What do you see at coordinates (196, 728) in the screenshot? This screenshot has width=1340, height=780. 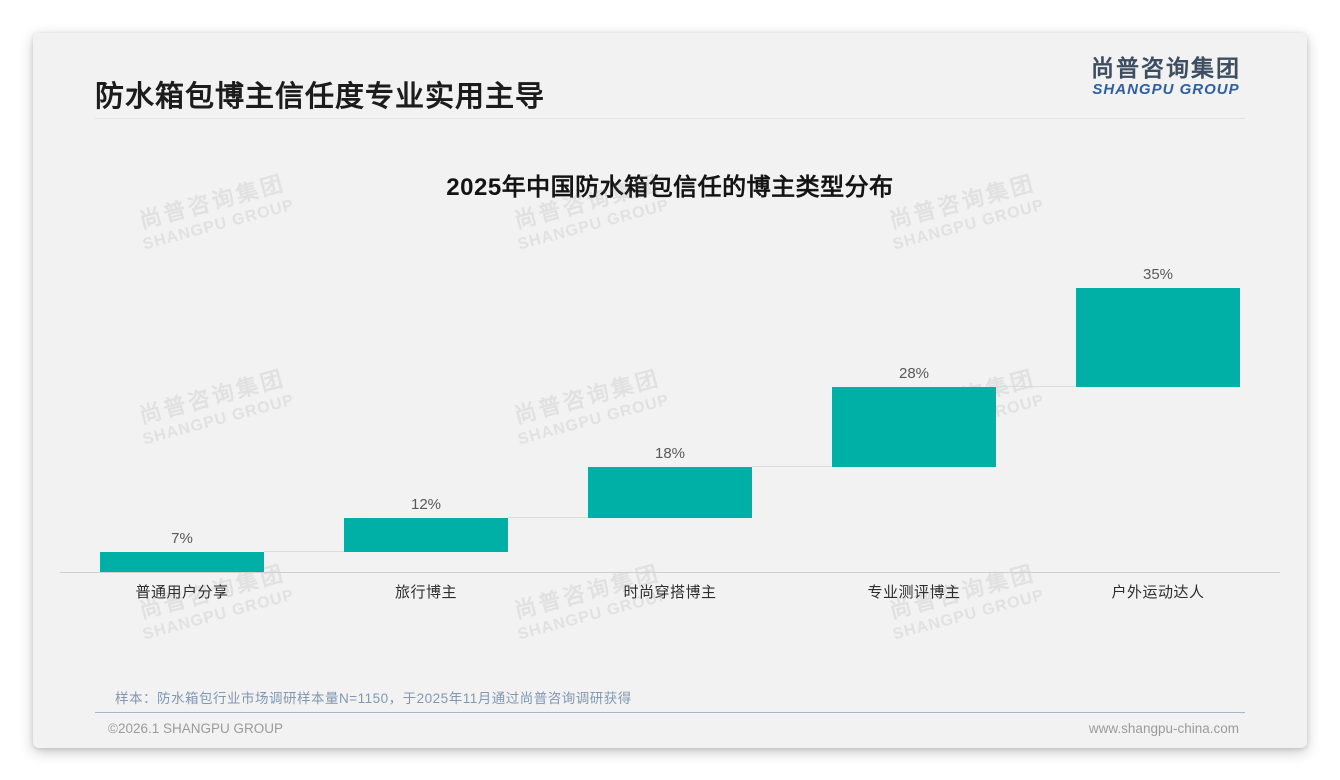 I see `footer-copyright: ©2026.1 SHANGPU GROUP` at bounding box center [196, 728].